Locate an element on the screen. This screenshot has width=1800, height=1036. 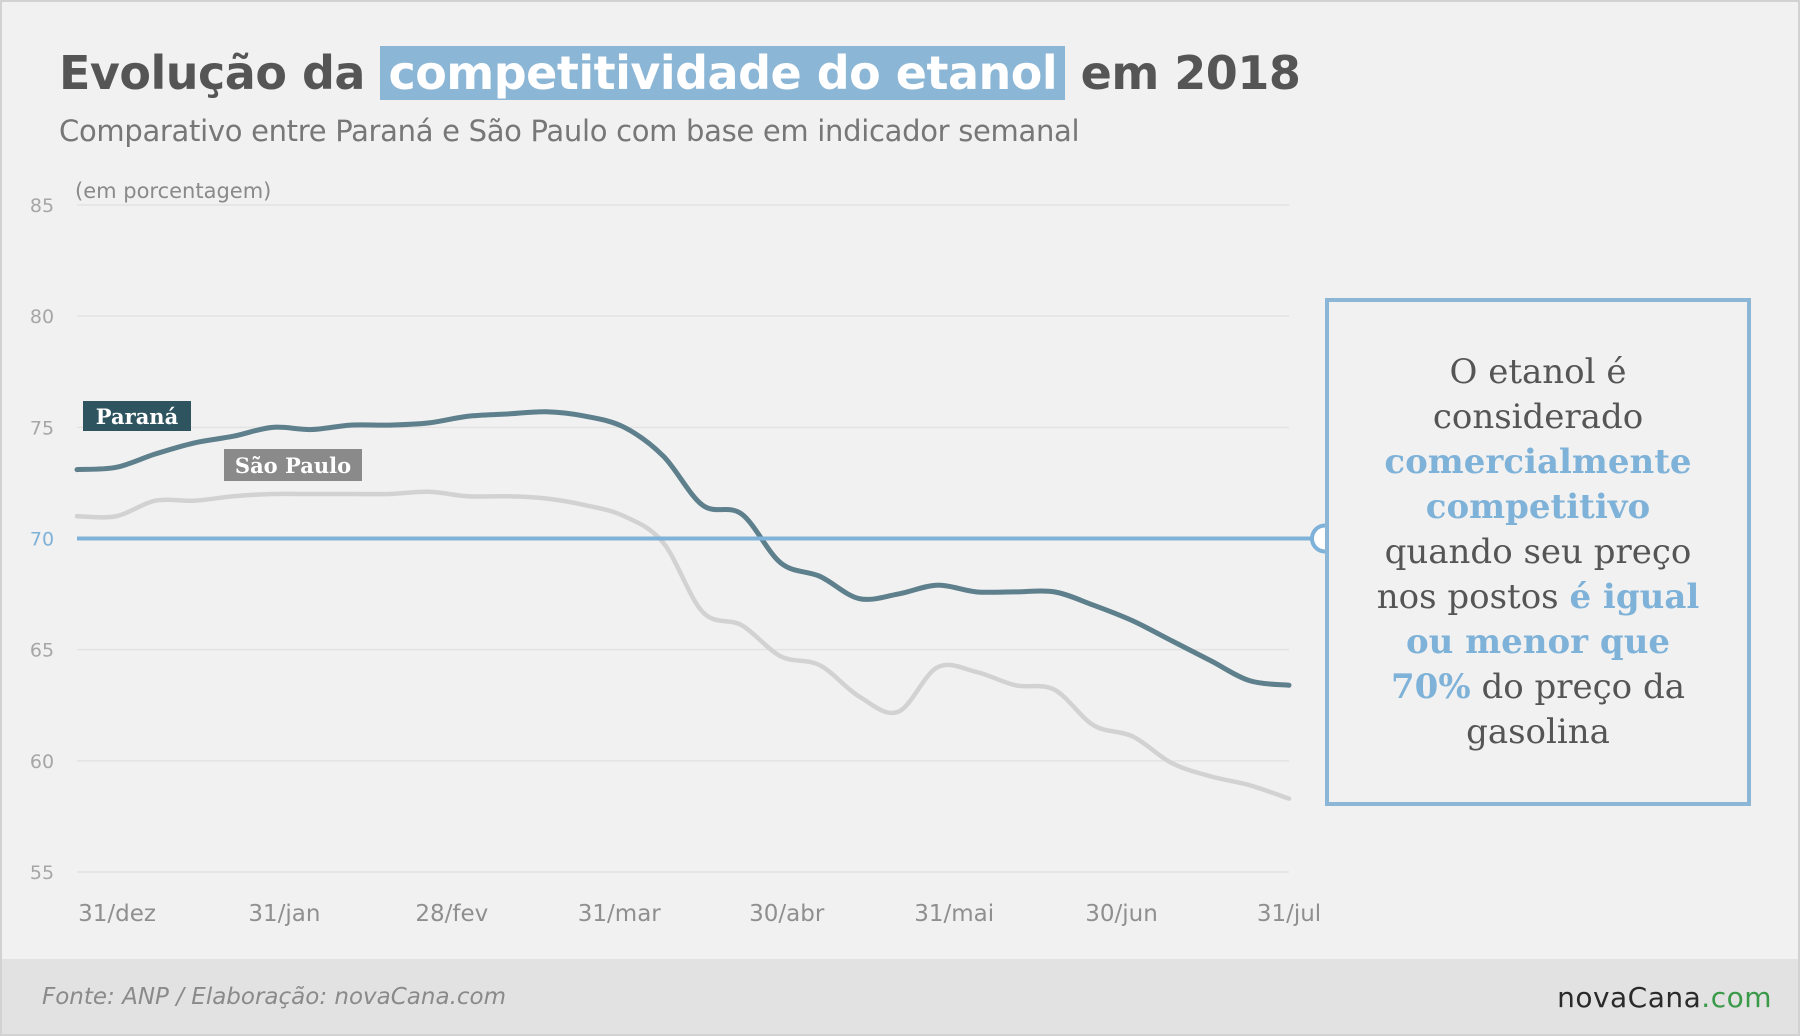
brand-name: novaCana is located at coordinates (1629, 997).